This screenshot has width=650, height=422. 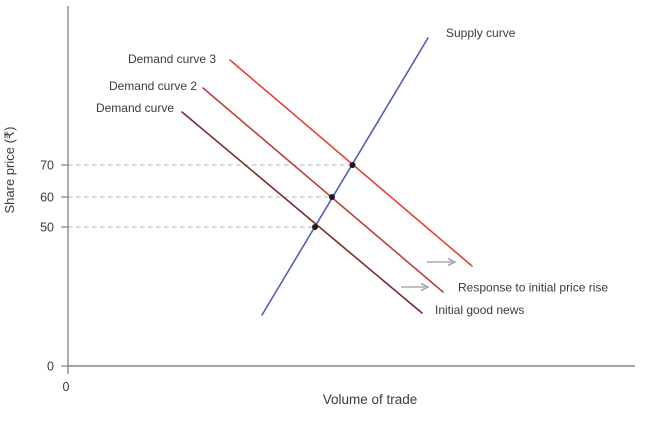 I want to click on annotation-news-label: Initial good news, so click(x=479, y=310).